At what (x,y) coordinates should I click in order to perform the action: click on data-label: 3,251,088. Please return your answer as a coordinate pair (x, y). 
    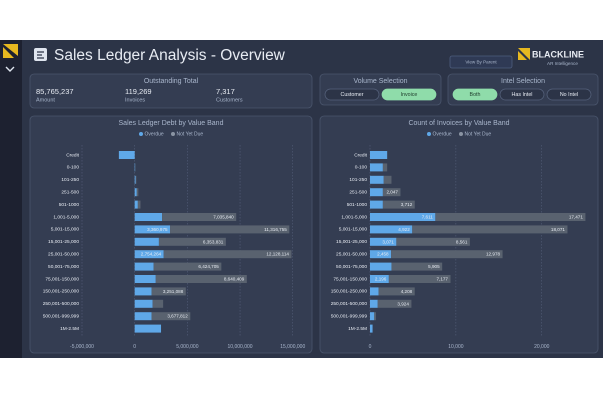
    Looking at the image, I should click on (173, 291).